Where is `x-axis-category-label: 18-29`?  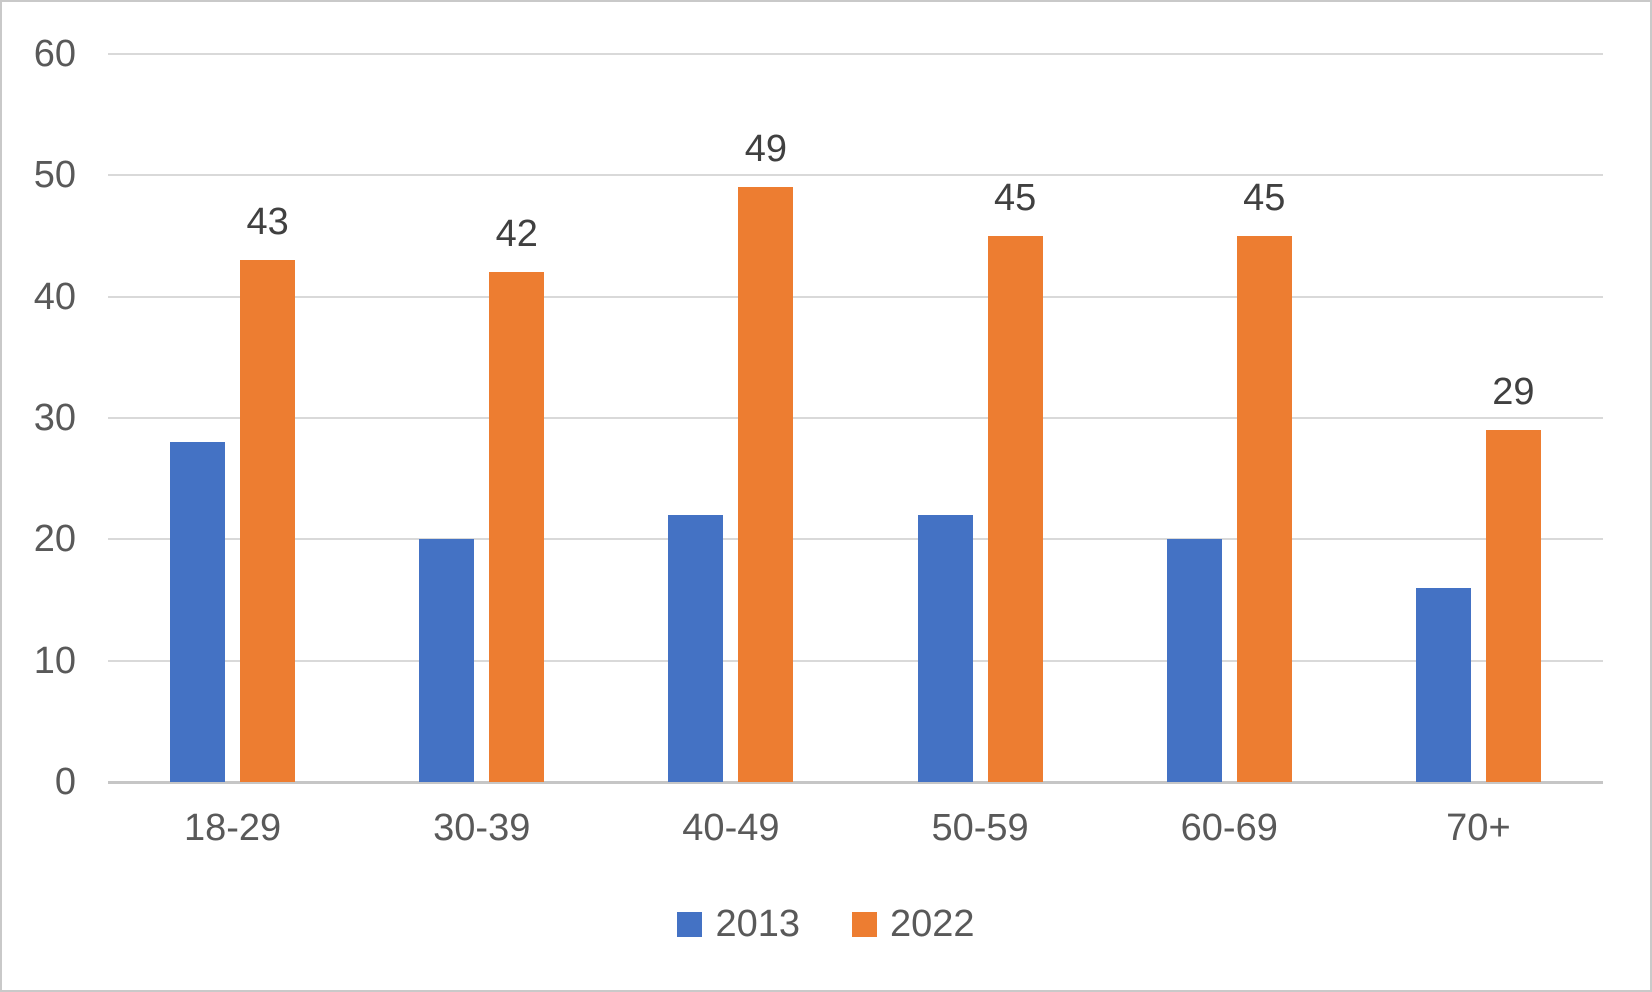 x-axis-category-label: 18-29 is located at coordinates (232, 828).